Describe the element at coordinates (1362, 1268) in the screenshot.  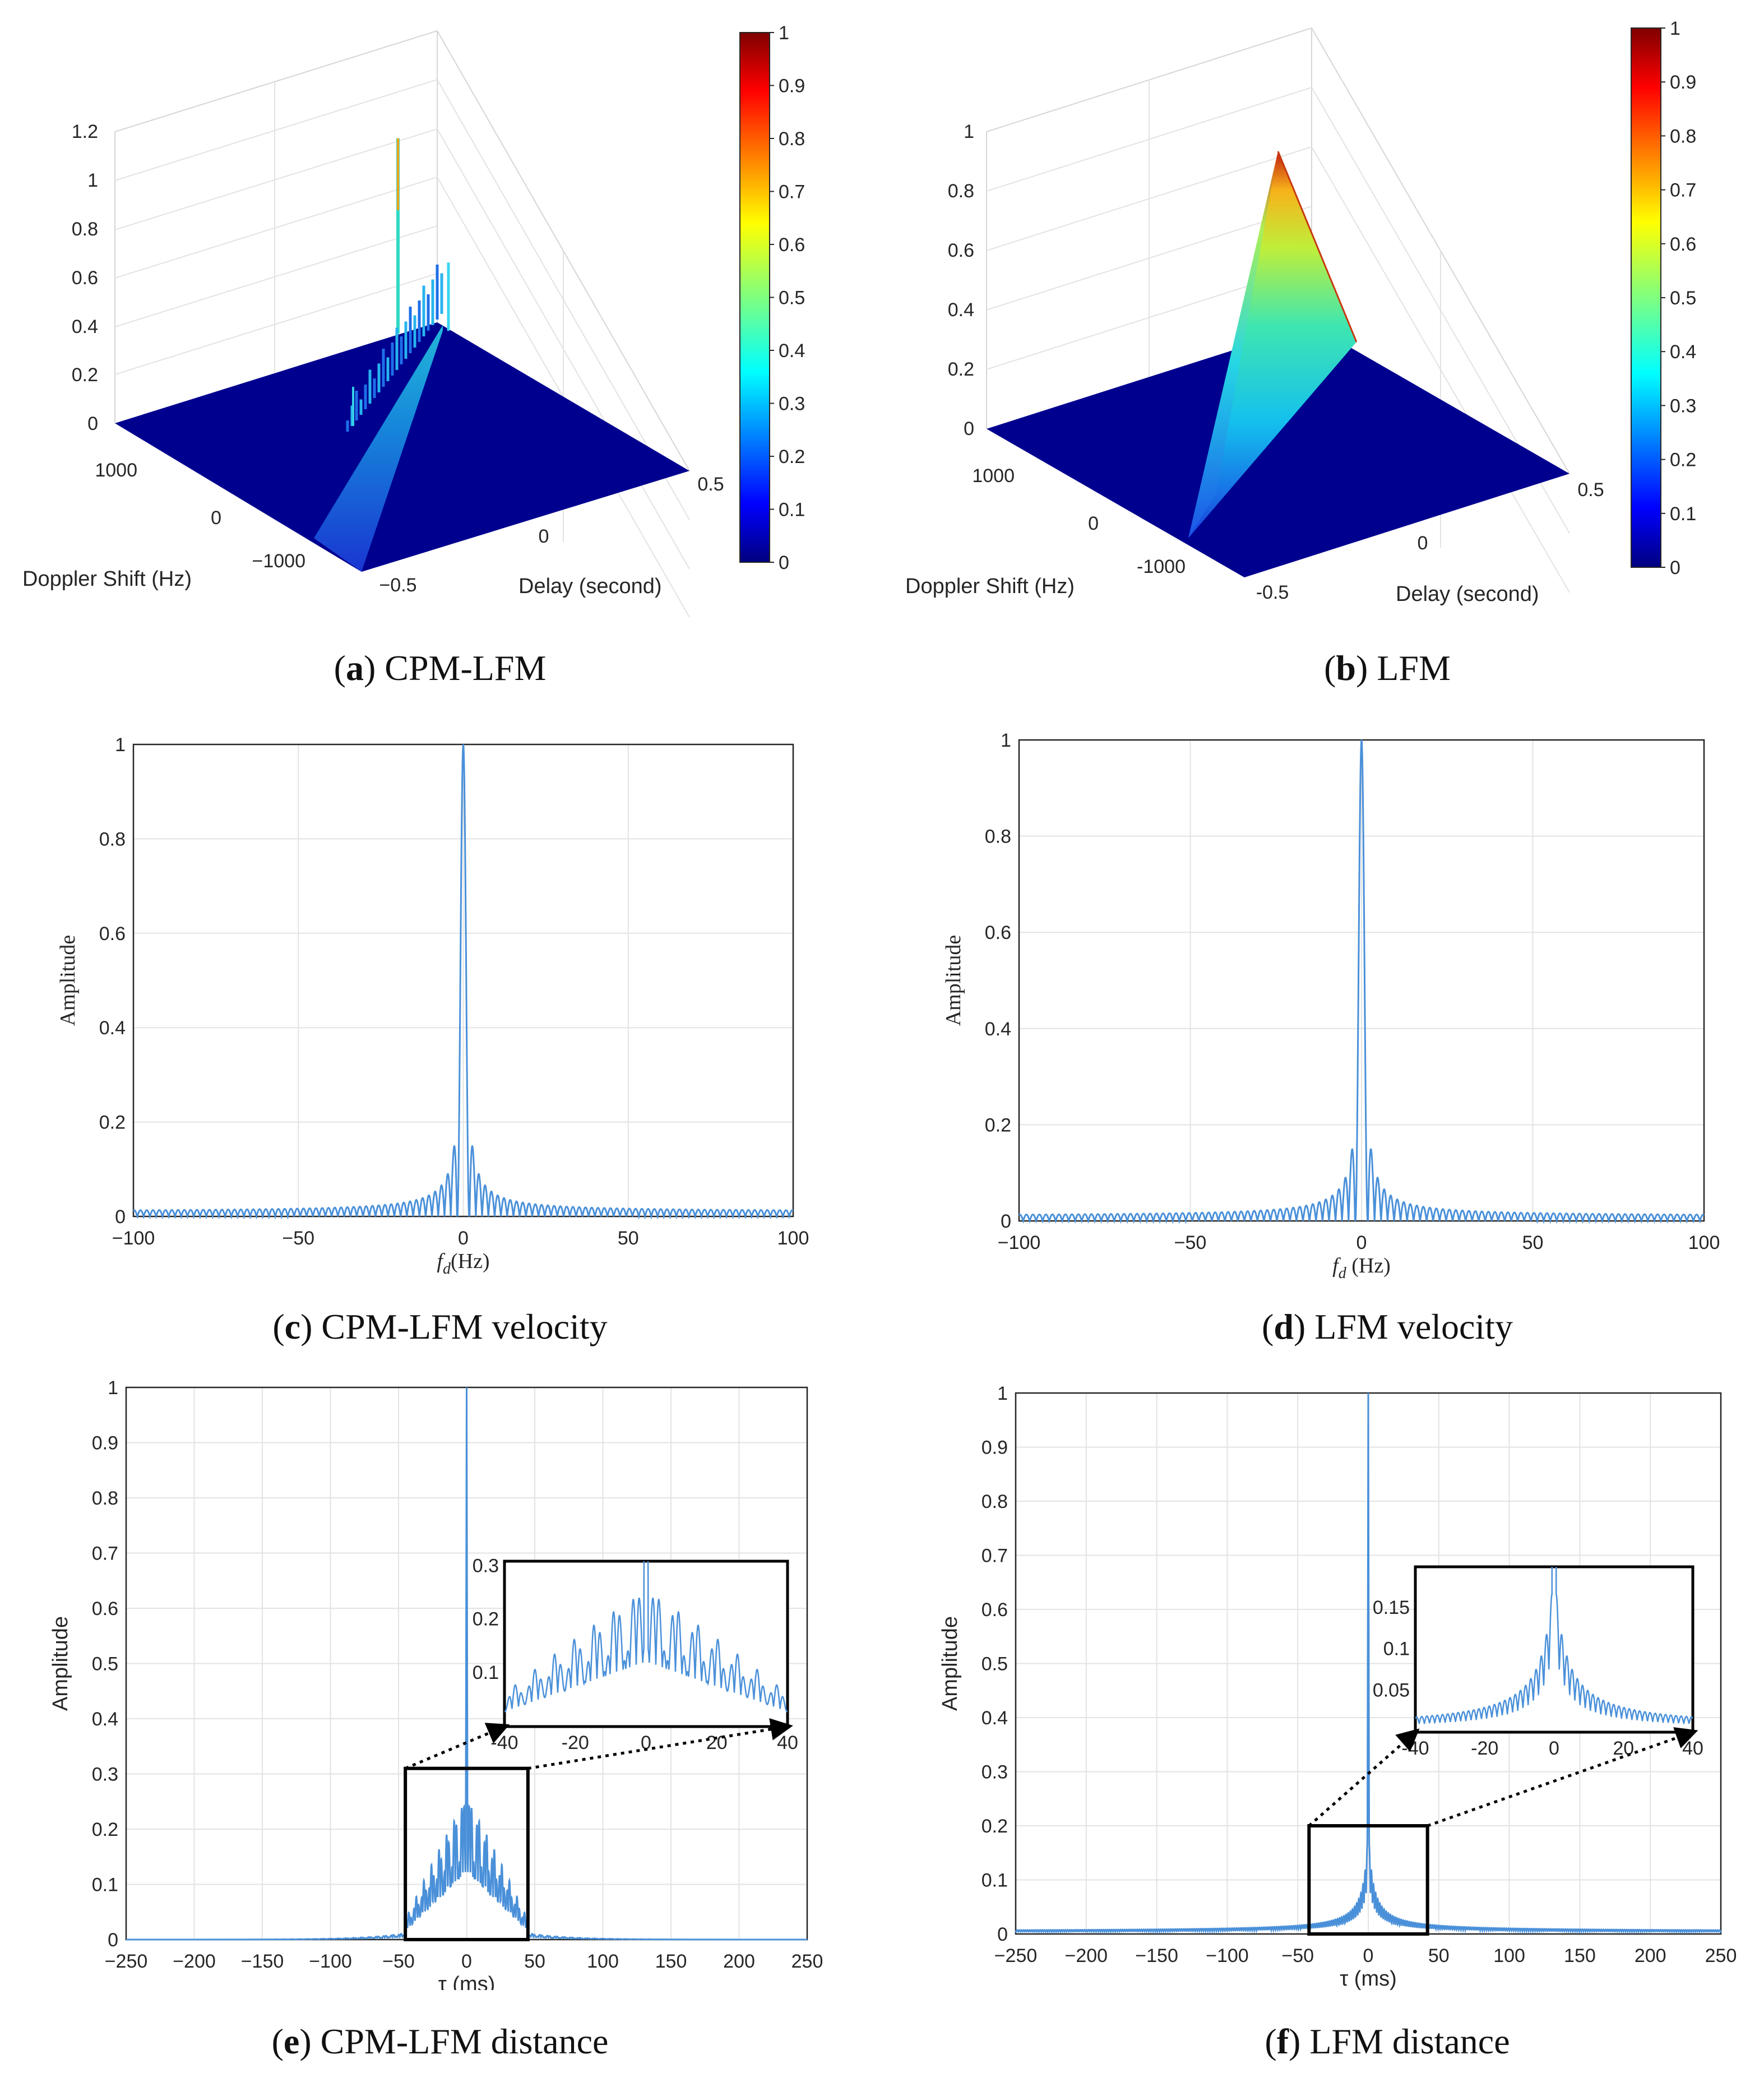
I see `x-axis-label: fd (Hz)` at that location.